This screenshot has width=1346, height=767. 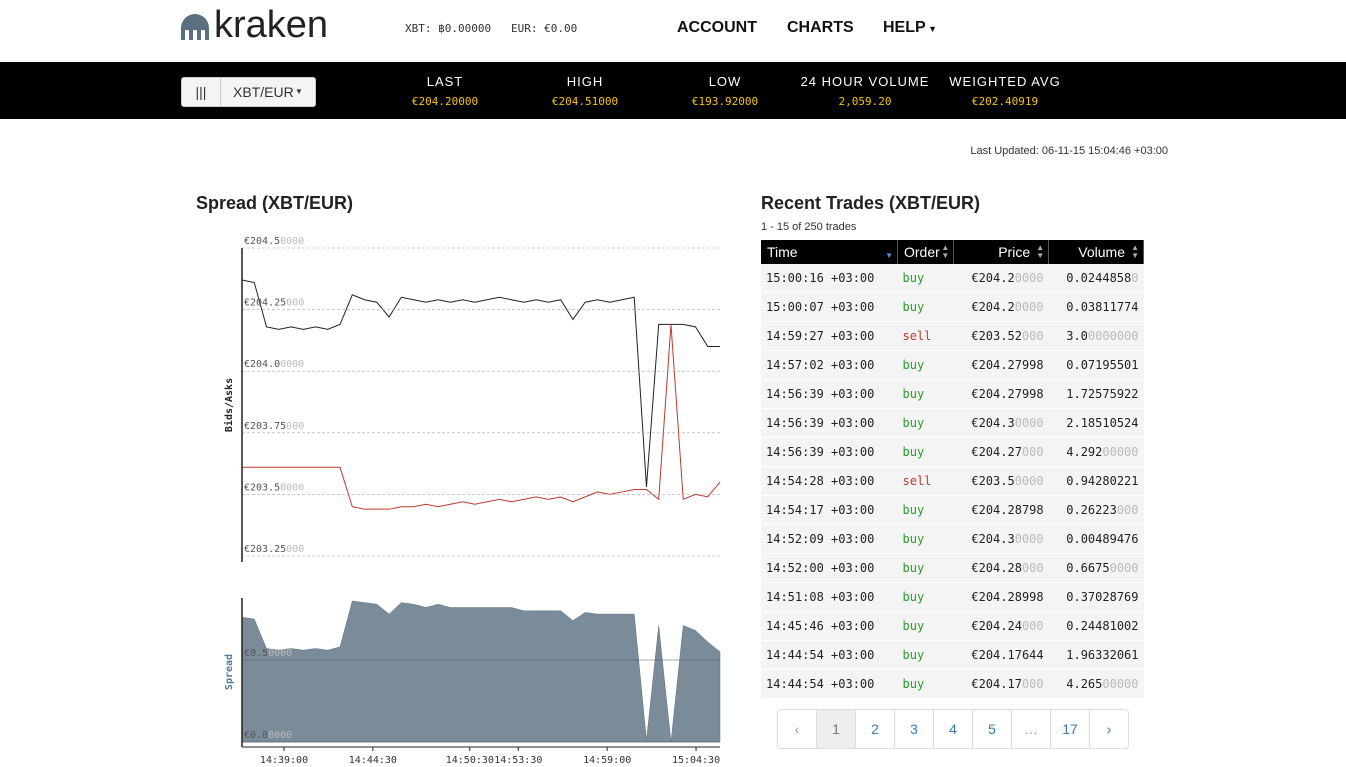 I want to click on page-button: ‹, so click(x=797, y=729).